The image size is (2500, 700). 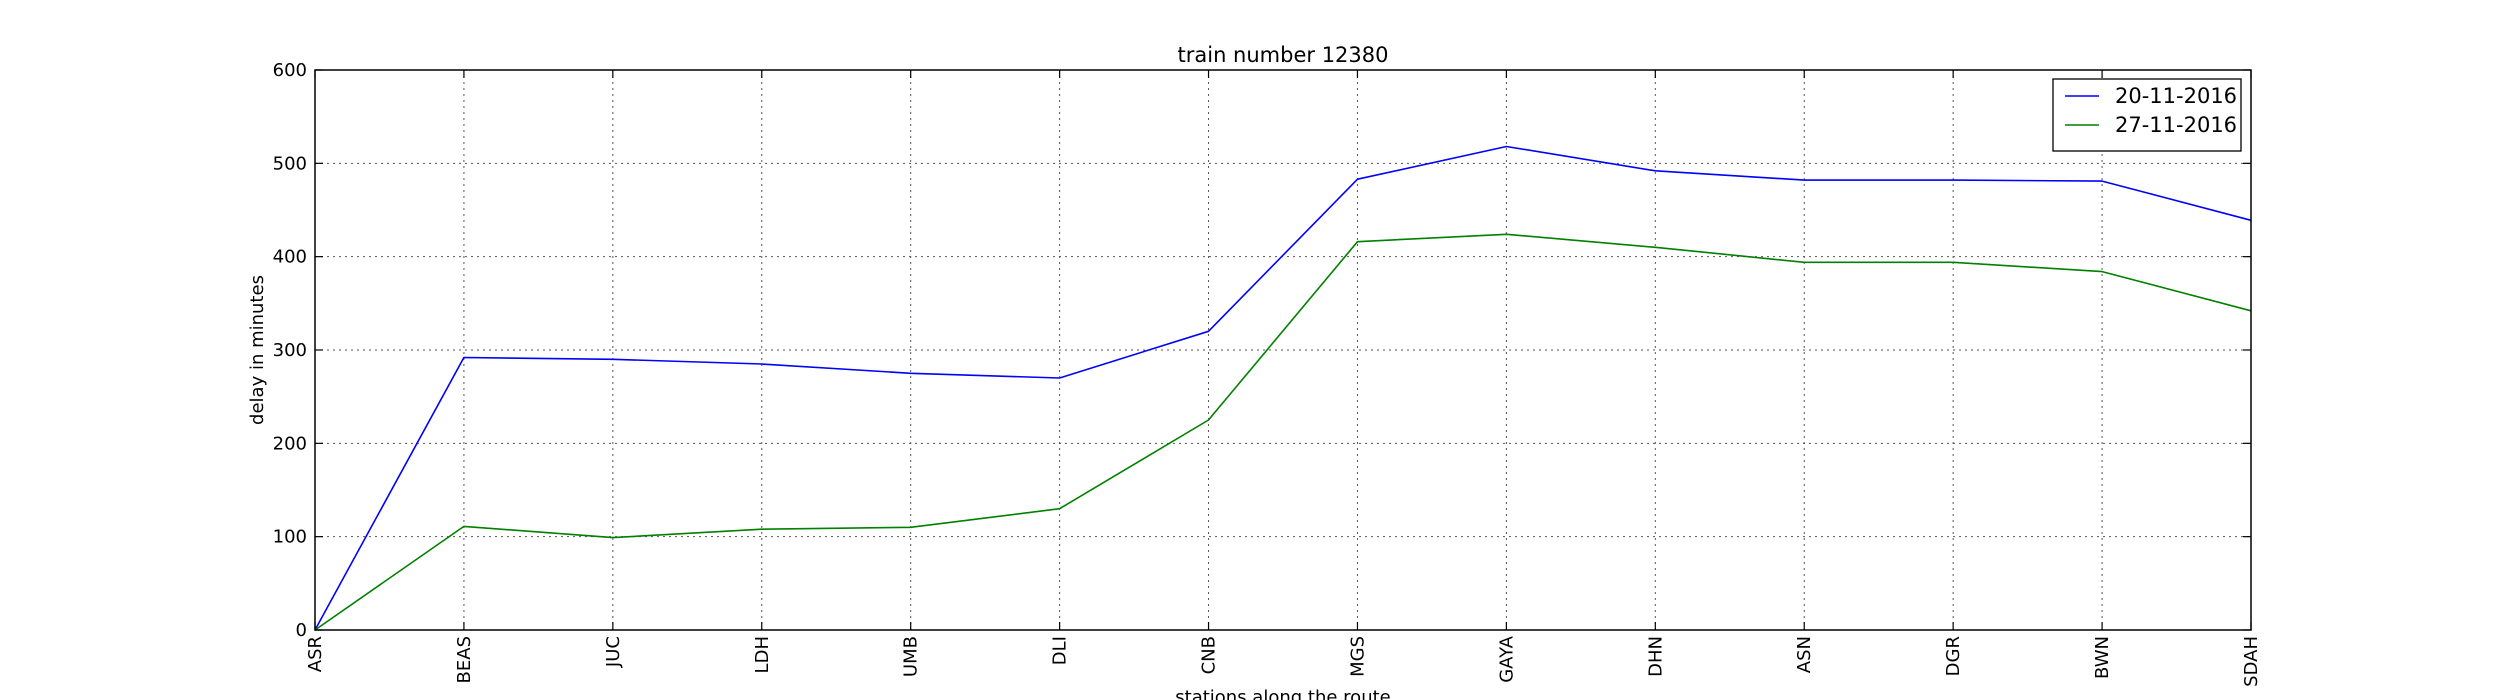 What do you see at coordinates (1060, 650) in the screenshot?
I see `x-tick-label: DLI` at bounding box center [1060, 650].